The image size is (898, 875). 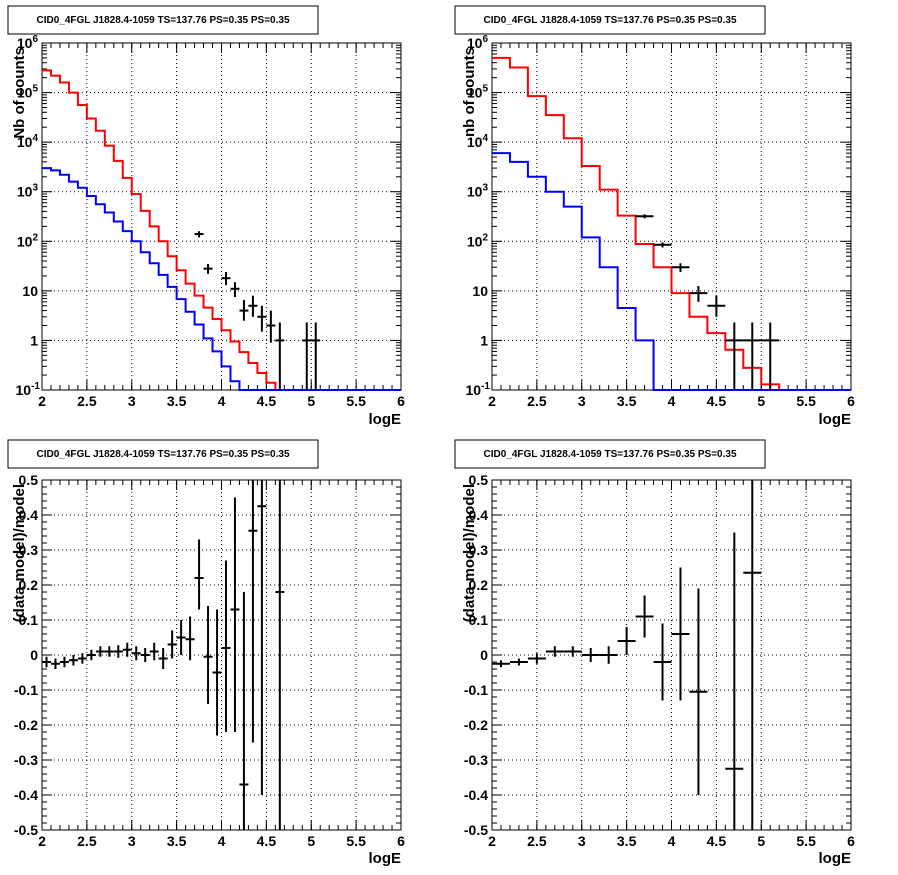 I want to click on y-tick-label: 0.1, so click(x=29, y=620).